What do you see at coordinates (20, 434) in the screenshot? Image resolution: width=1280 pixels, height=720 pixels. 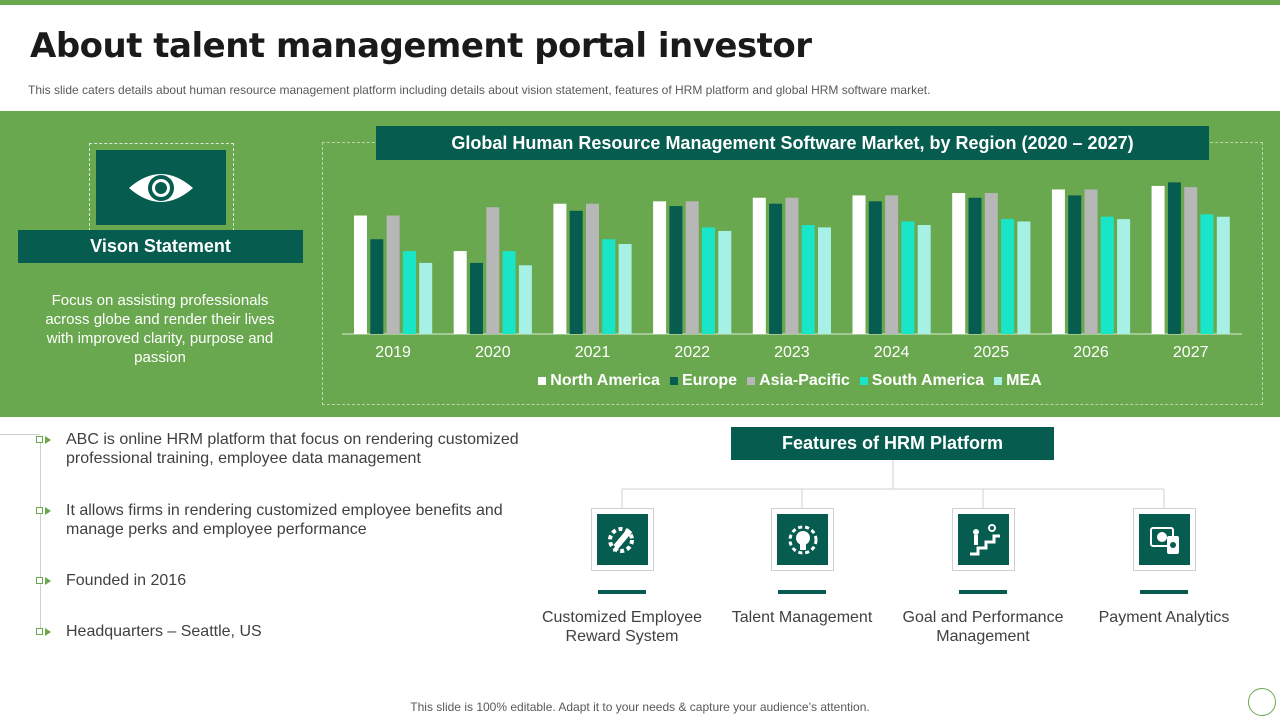 I see `bullet-connector-horizontal` at bounding box center [20, 434].